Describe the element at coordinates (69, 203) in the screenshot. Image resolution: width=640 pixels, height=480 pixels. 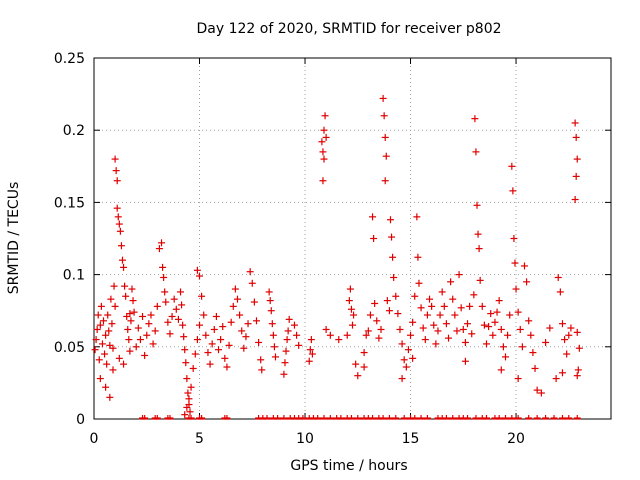
I see `y-tick-label: 0.15` at that location.